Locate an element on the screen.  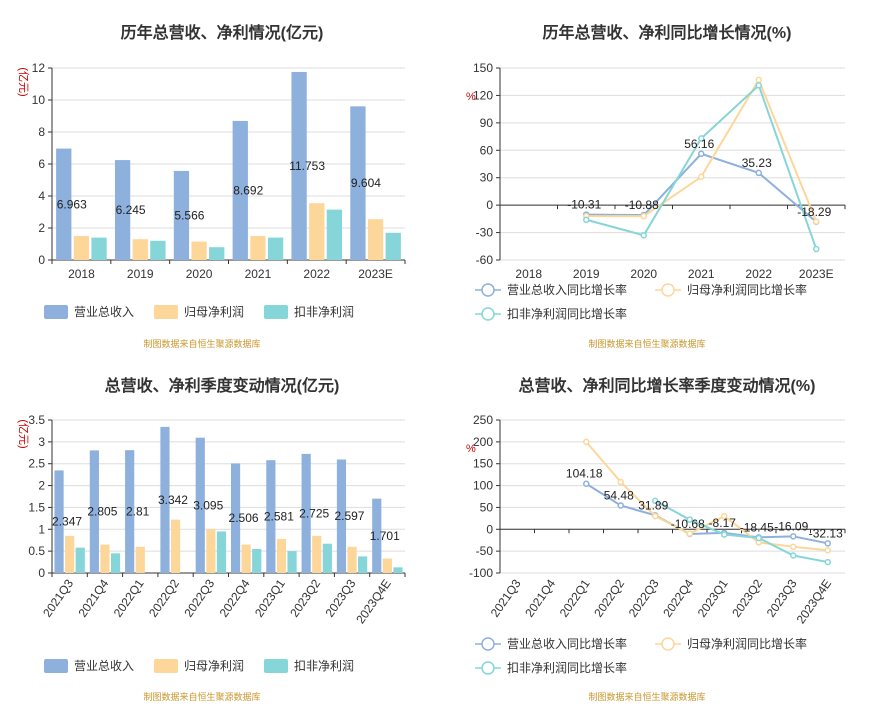
x-tick-label: 2022Q4 is located at coordinates (235, 597).